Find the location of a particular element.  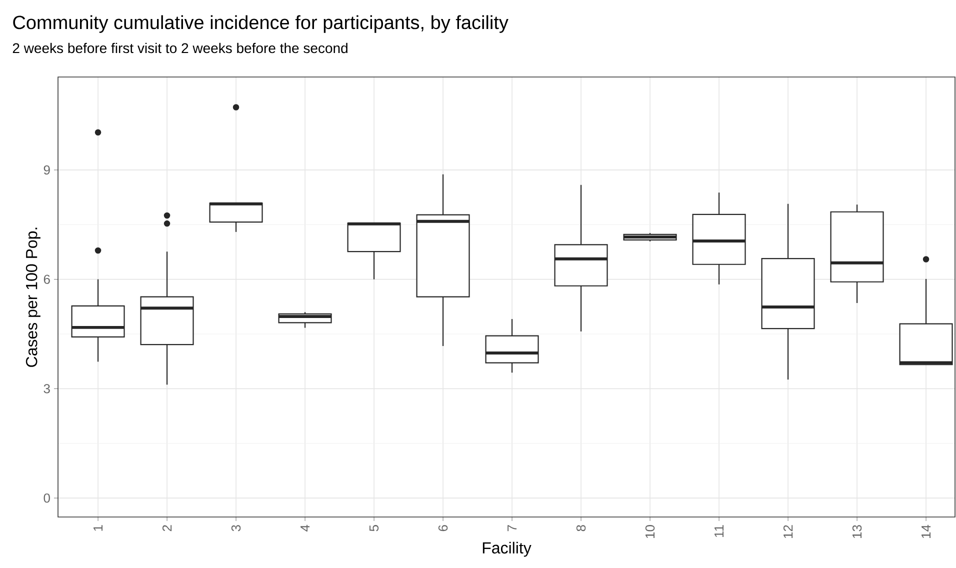

x-tick-label: 12 is located at coordinates (788, 531).